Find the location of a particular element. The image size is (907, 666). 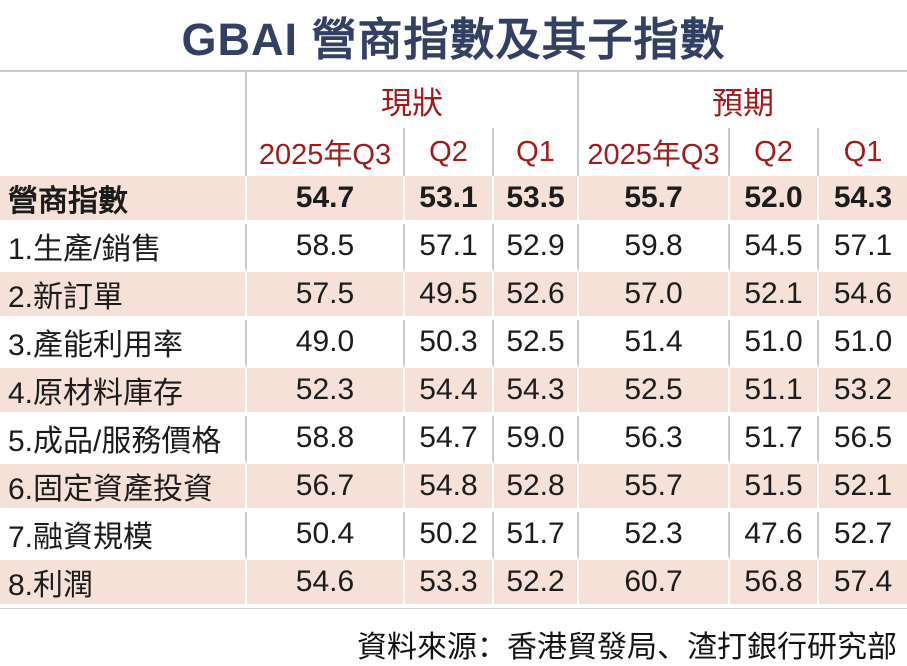

table-row: 2.新訂單 57.5 49.5 52.6 57.0 52.1 54.6 is located at coordinates (453, 296).